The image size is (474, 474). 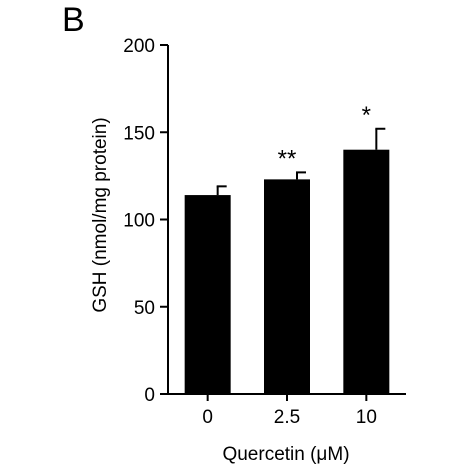 I want to click on significance-label: **, so click(x=287, y=158).